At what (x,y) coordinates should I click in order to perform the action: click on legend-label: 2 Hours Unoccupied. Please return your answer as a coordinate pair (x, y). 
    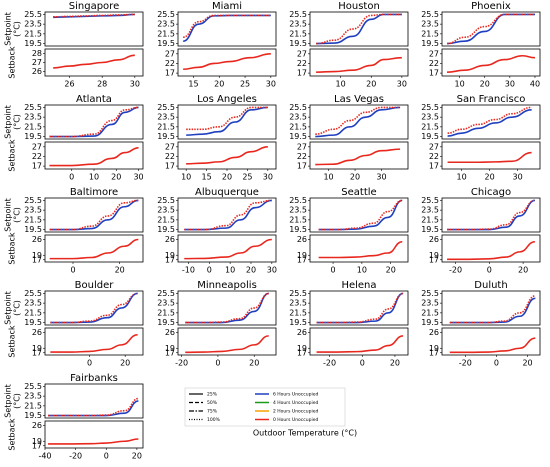
    Looking at the image, I should click on (295, 412).